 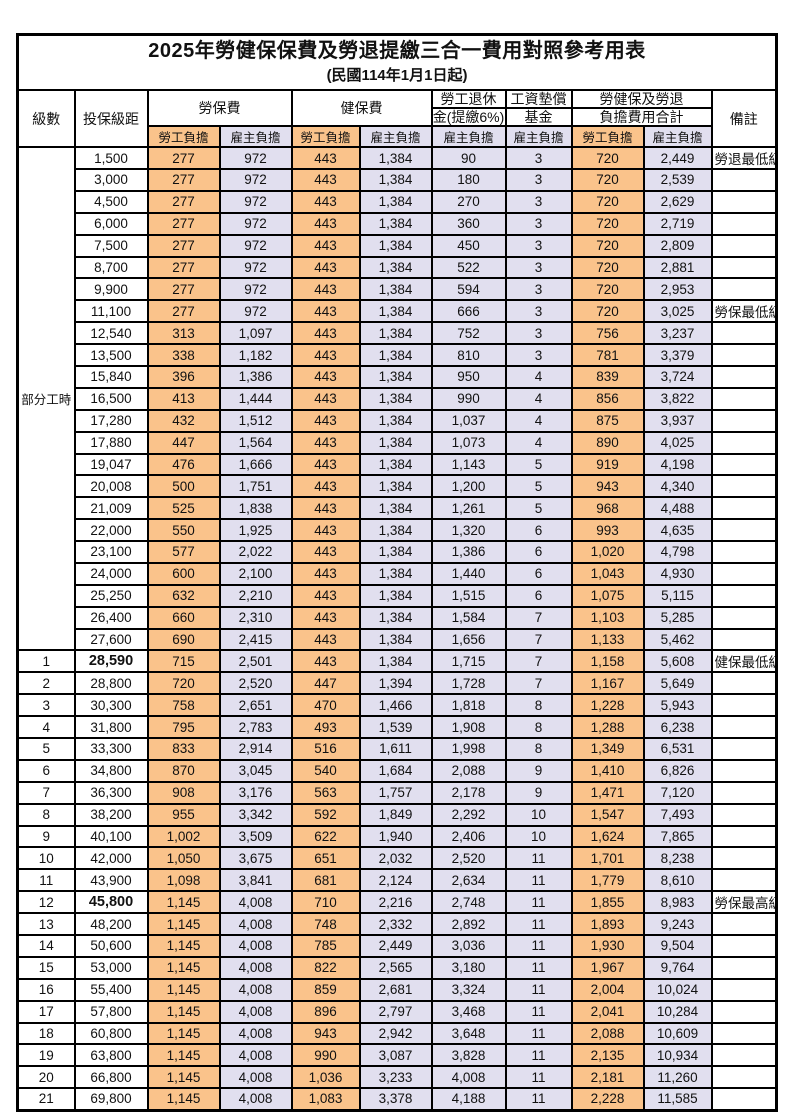 What do you see at coordinates (398, 573) in the screenshot?
I see `table-row: 24,000 600 2,100 443 1,384 1,440 6 1,043 4,930` at bounding box center [398, 573].